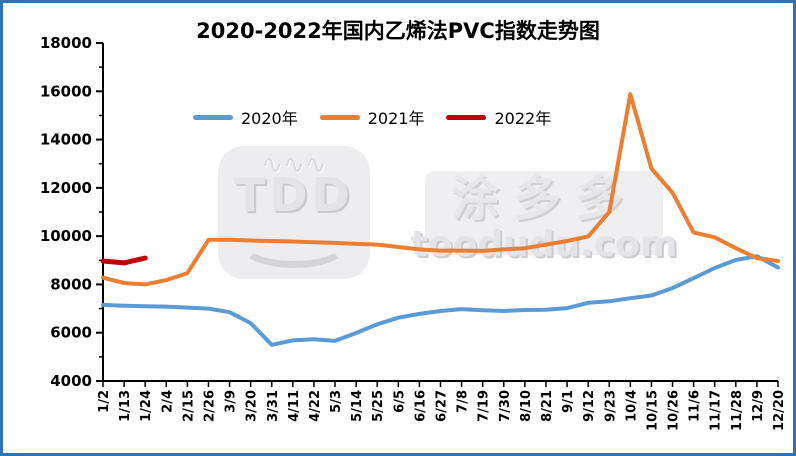 The height and width of the screenshot is (456, 796). Describe the element at coordinates (294, 406) in the screenshot. I see `x-axis-label: 4/11` at that location.